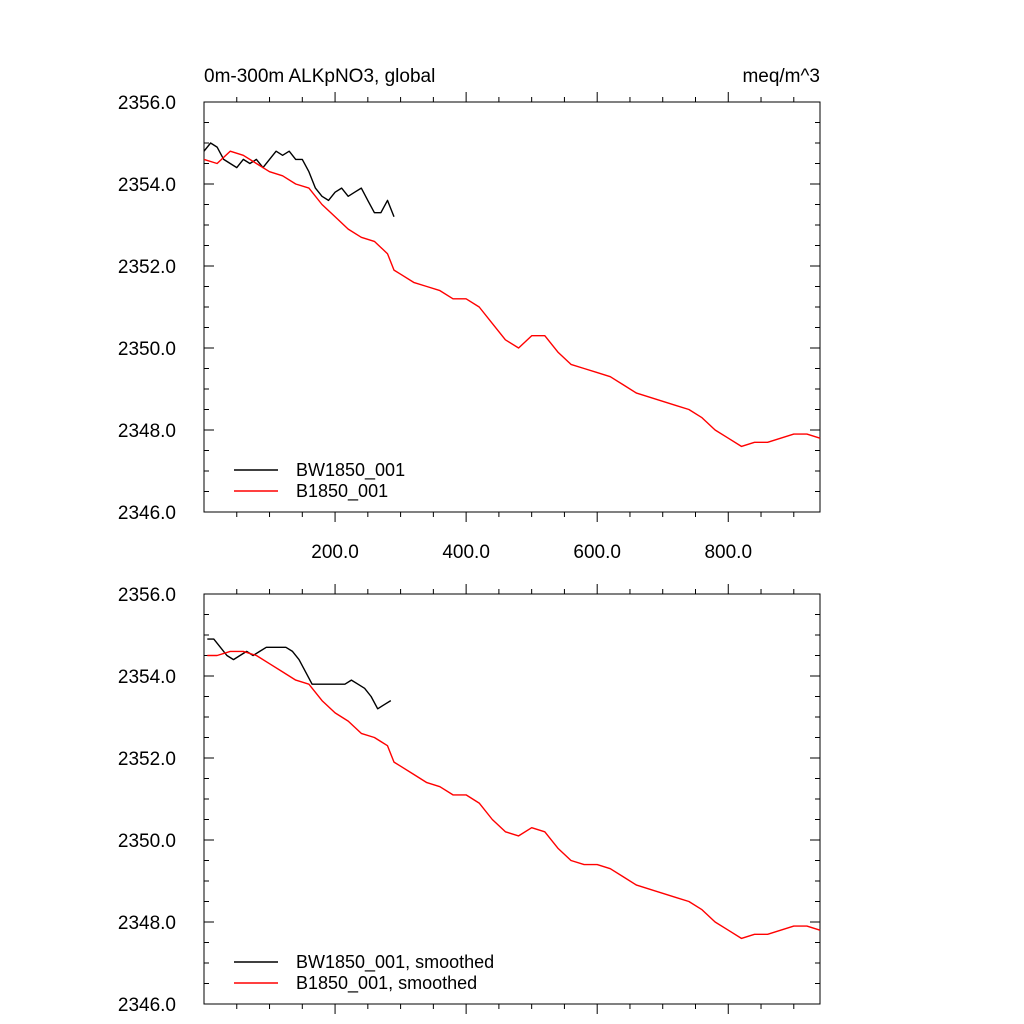  Describe the element at coordinates (781, 76) in the screenshot. I see `units-label: meq/m^3` at that location.